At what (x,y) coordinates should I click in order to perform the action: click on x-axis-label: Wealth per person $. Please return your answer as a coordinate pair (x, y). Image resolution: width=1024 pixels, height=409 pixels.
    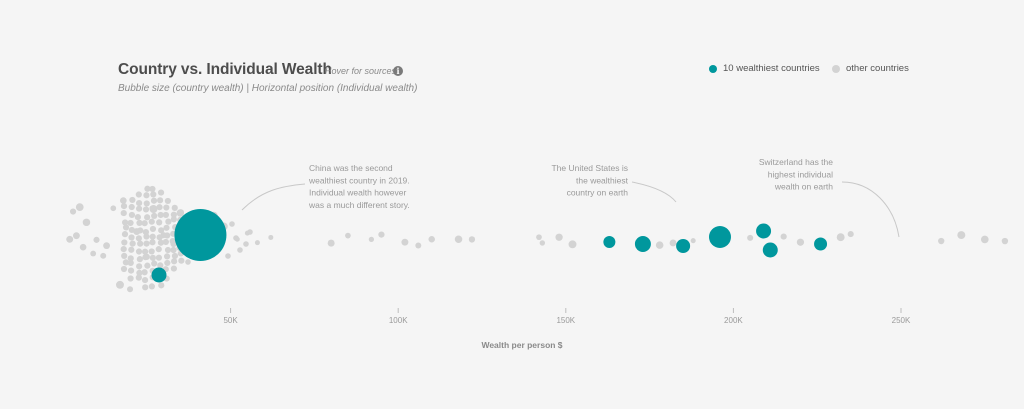
    Looking at the image, I should click on (521, 345).